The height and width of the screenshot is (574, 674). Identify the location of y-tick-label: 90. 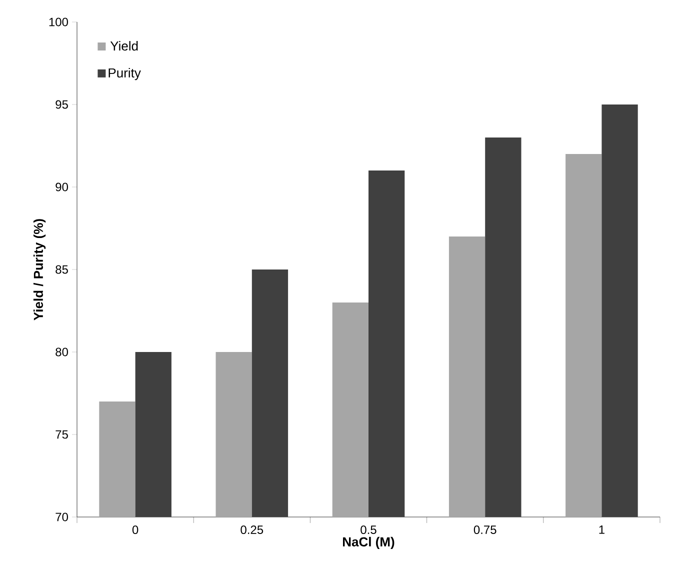
(62, 187).